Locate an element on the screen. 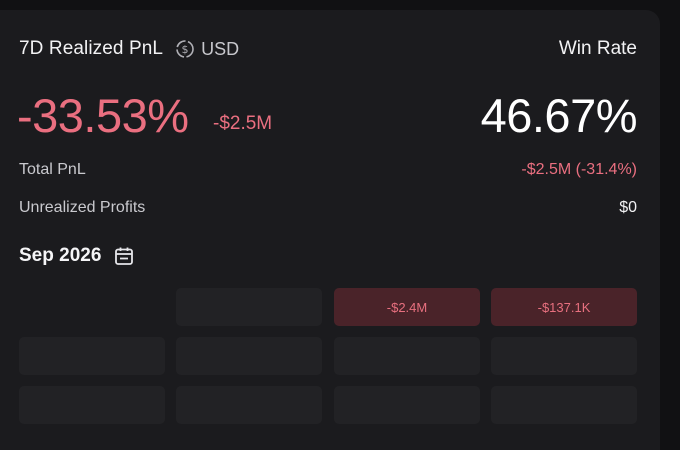 The image size is (680, 450). calendar-icon is located at coordinates (124, 256).